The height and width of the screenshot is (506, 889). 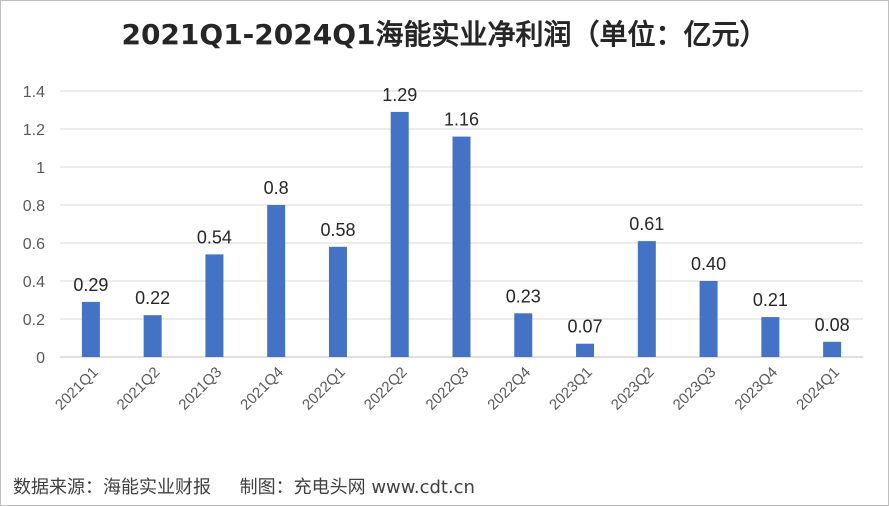 I want to click on data-label: 0.8, so click(x=276, y=188).